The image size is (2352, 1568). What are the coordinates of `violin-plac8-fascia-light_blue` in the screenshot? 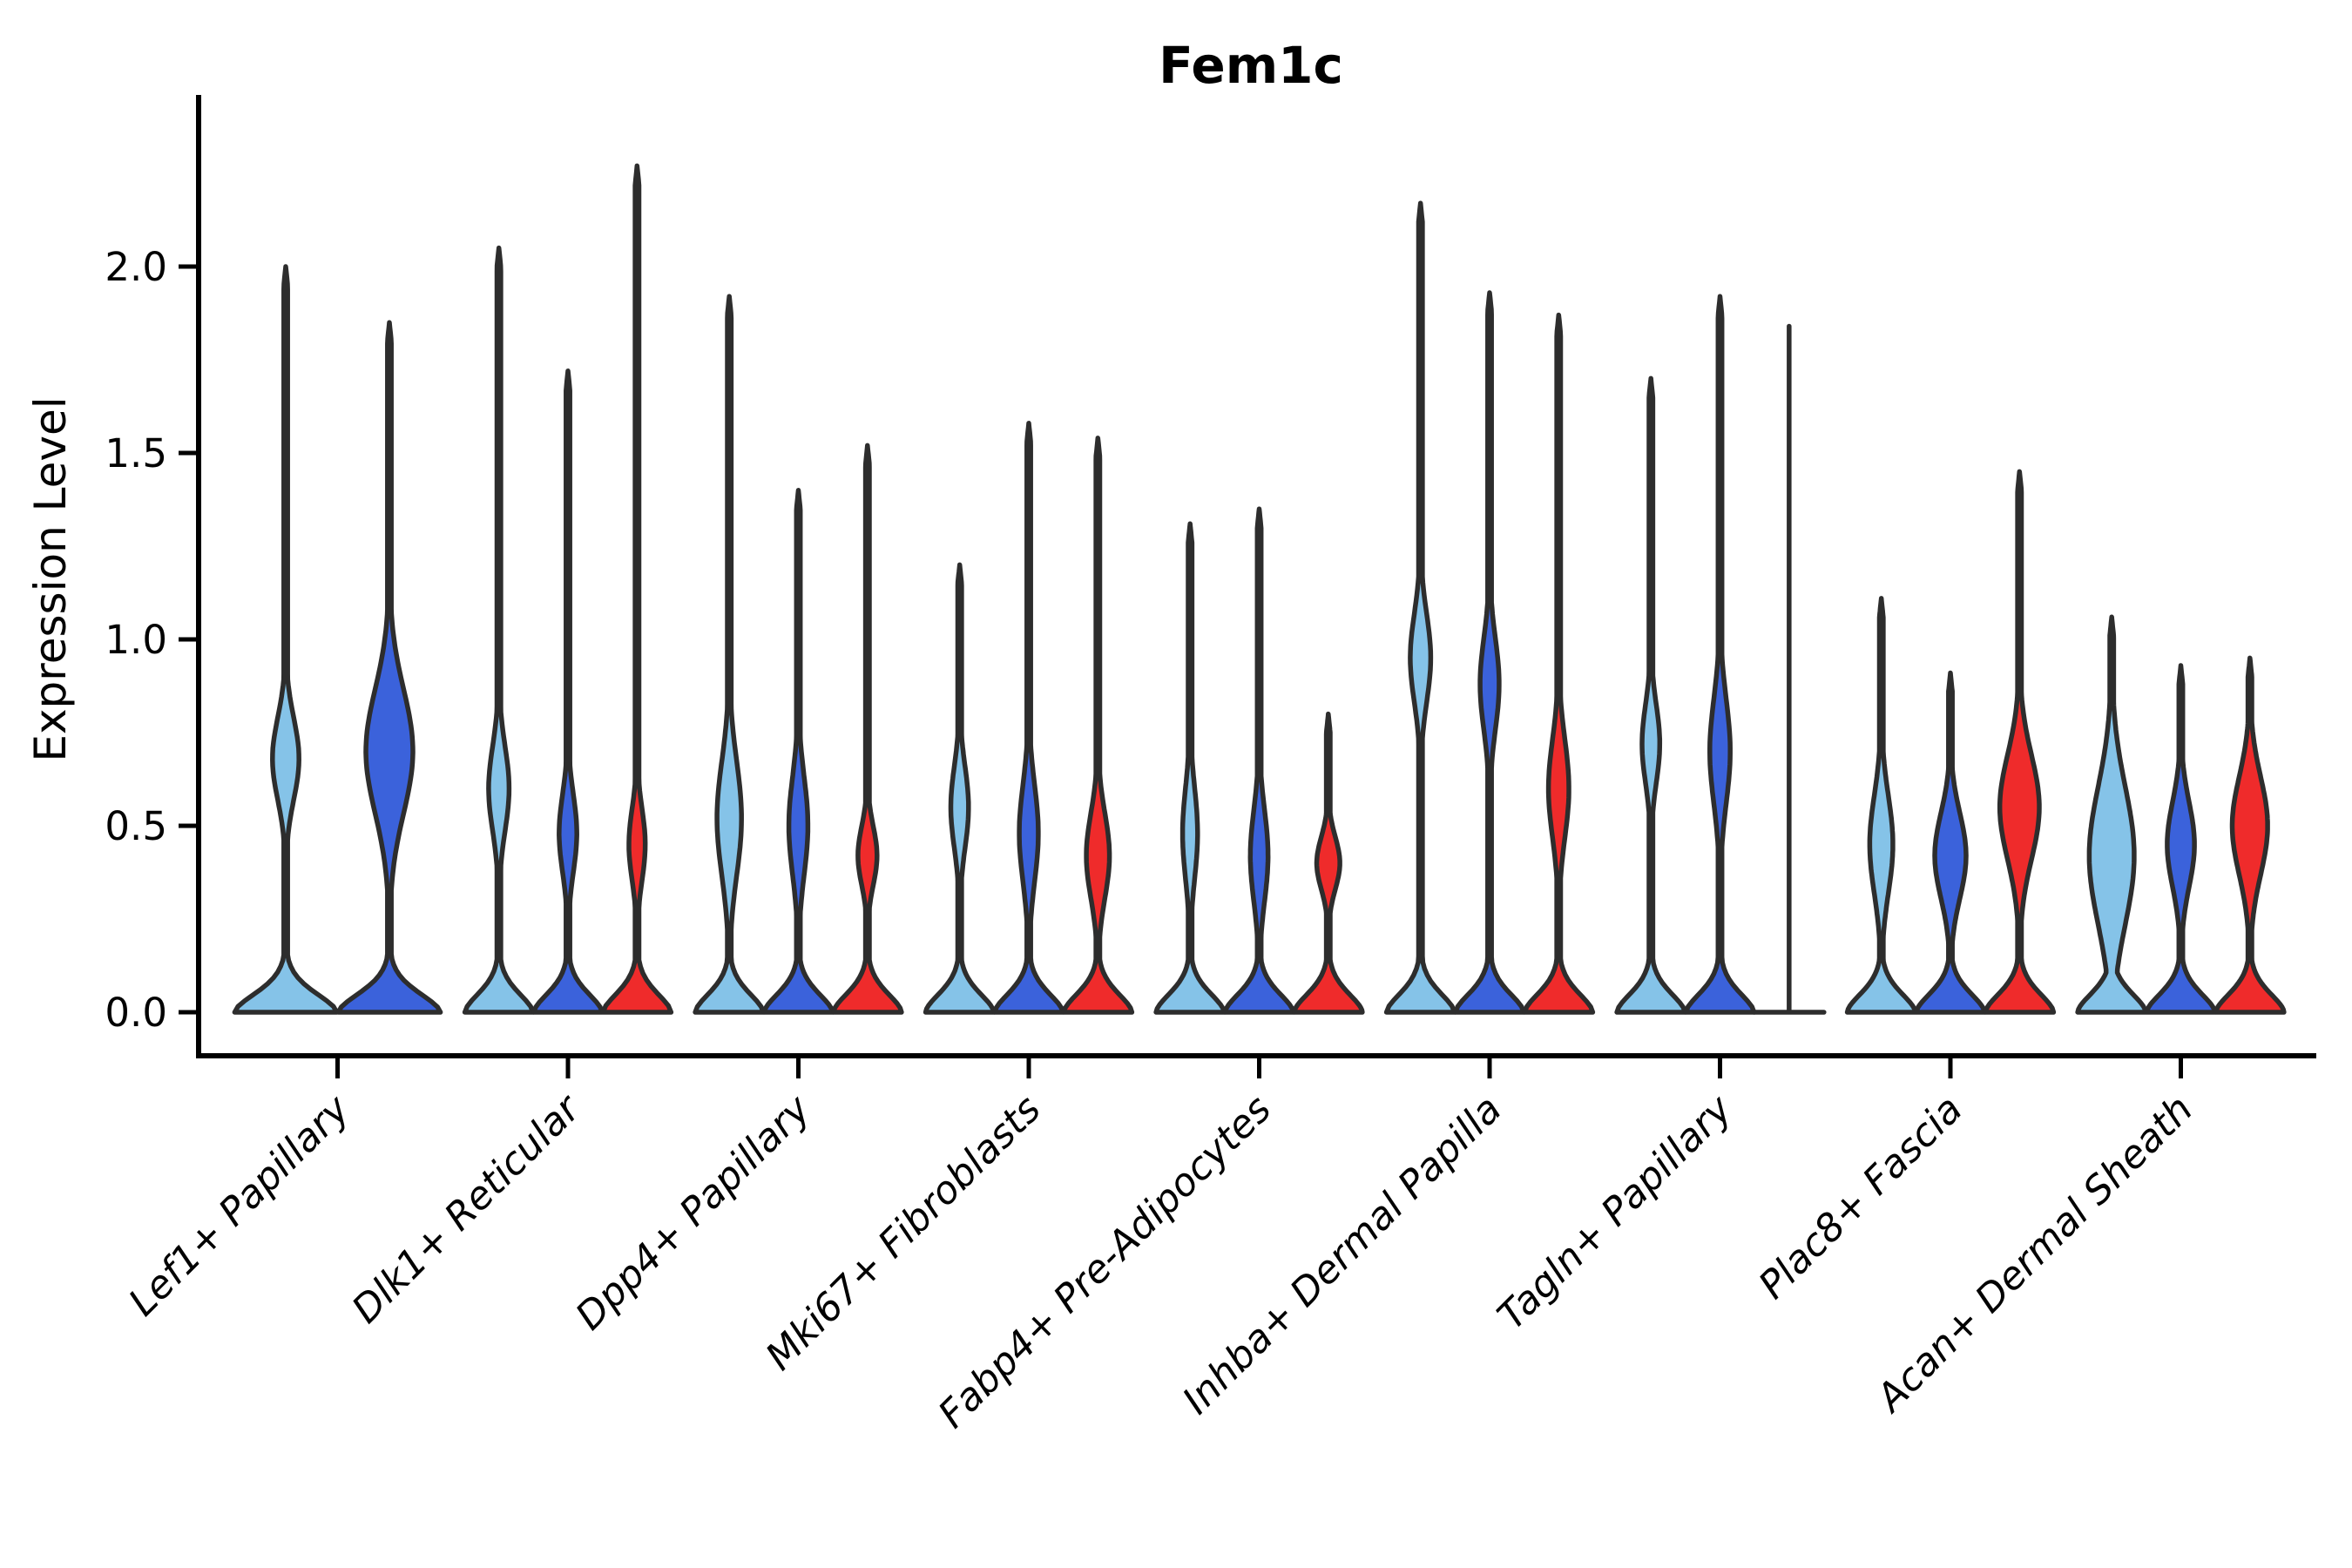 It's located at (1881, 805).